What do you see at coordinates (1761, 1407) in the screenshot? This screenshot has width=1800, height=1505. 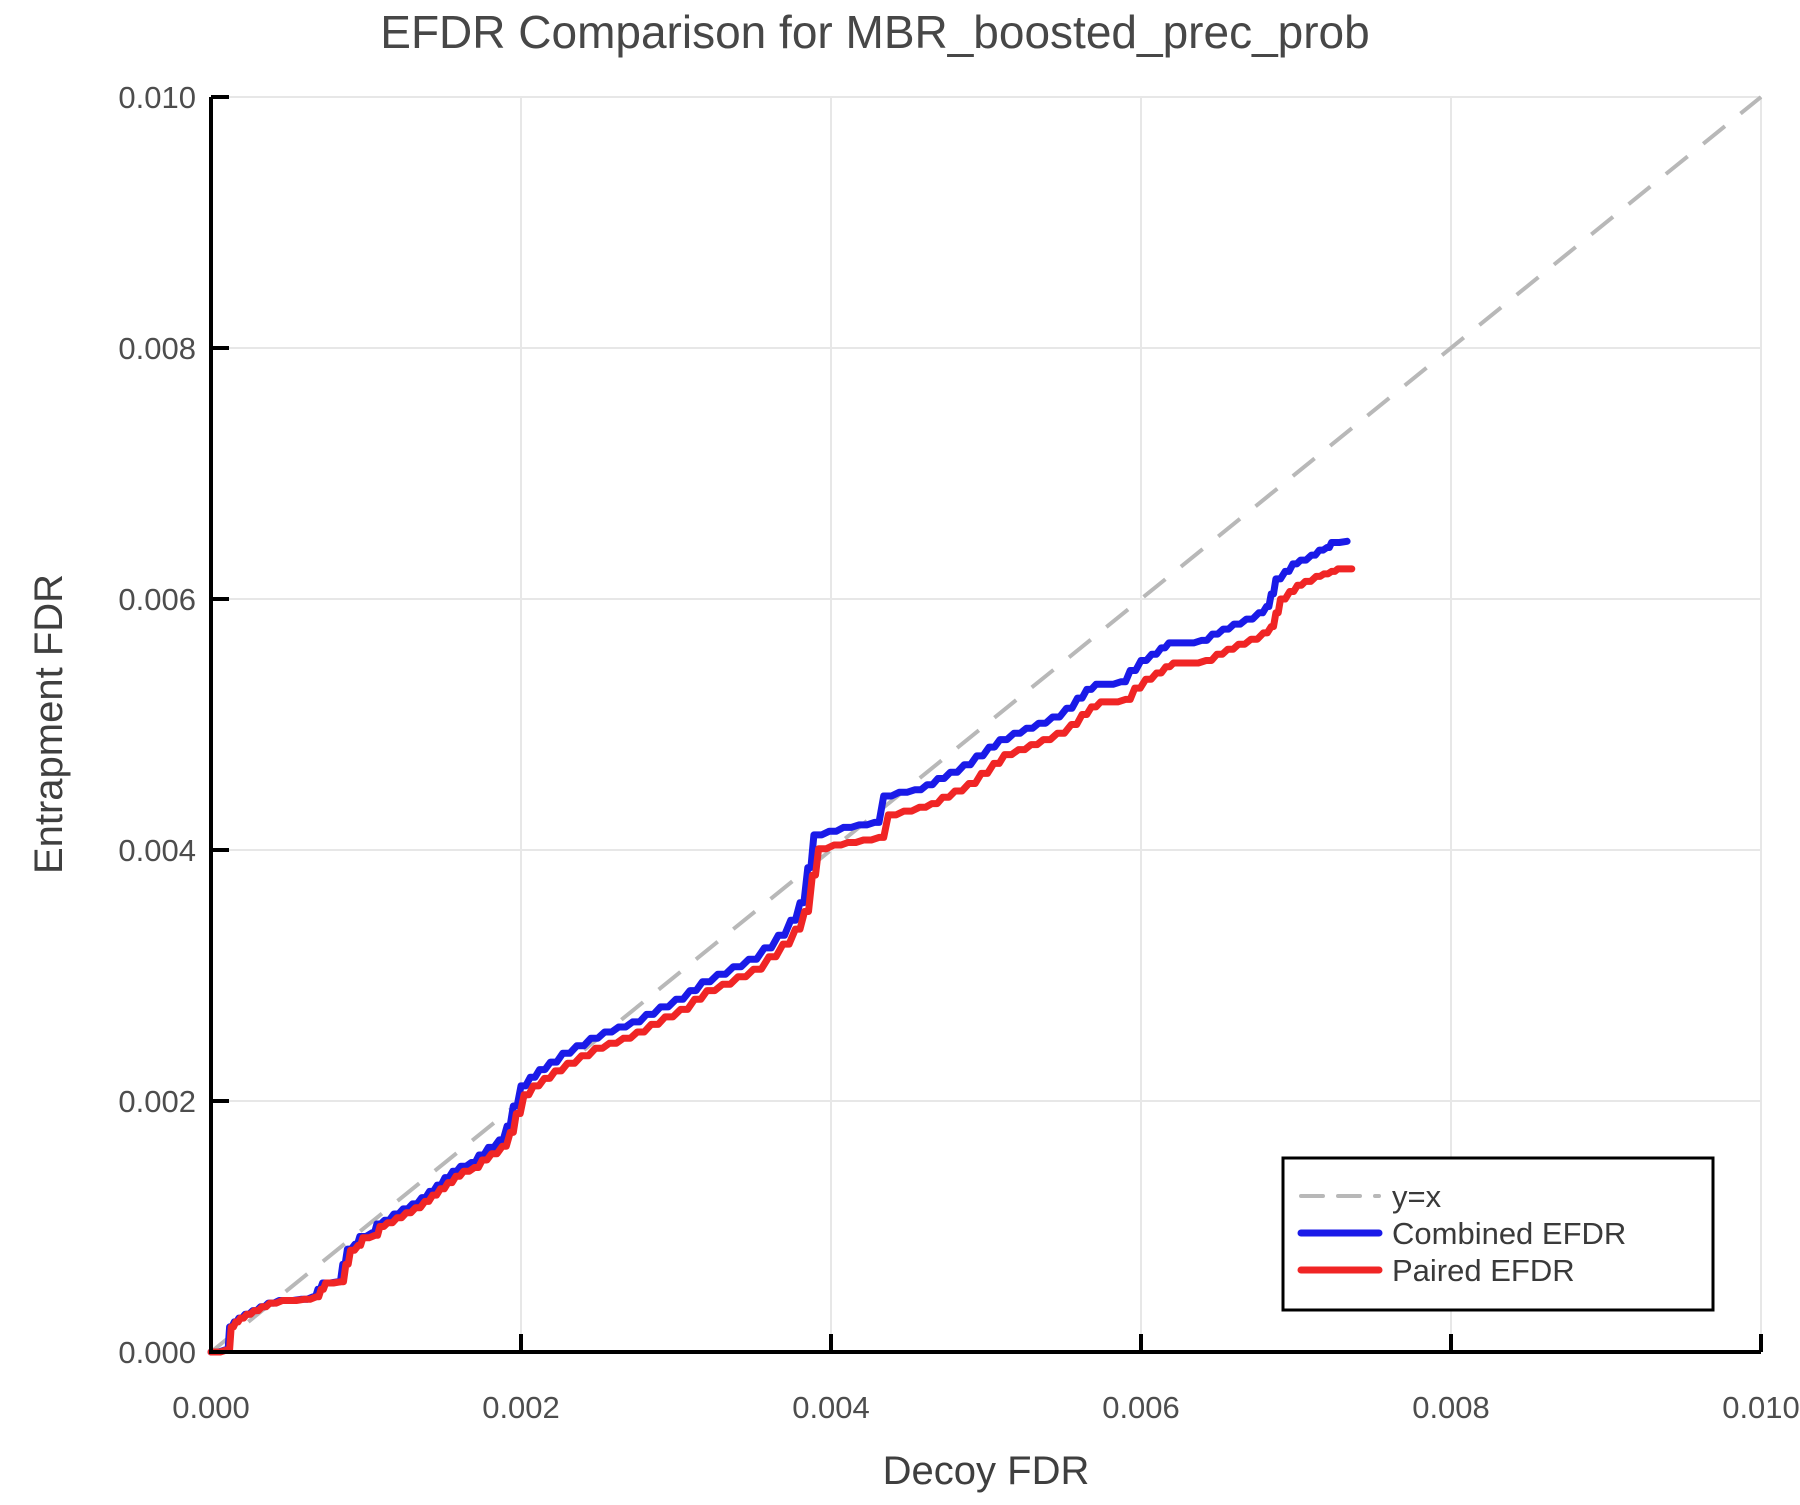 I see `x-tick-label: 0.010` at bounding box center [1761, 1407].